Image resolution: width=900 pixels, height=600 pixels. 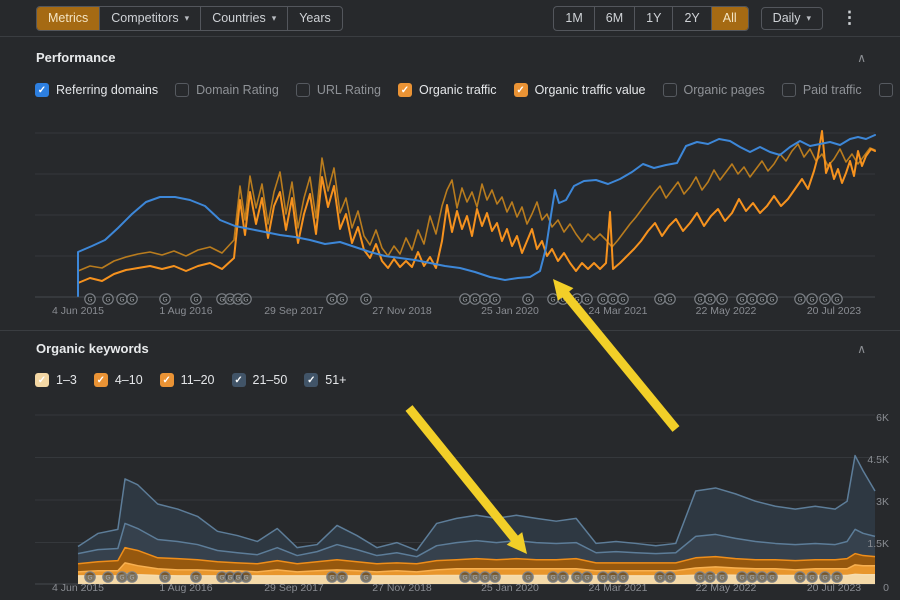 I want to click on checkbox-11-20: ✓ 11–20, so click(x=187, y=380).